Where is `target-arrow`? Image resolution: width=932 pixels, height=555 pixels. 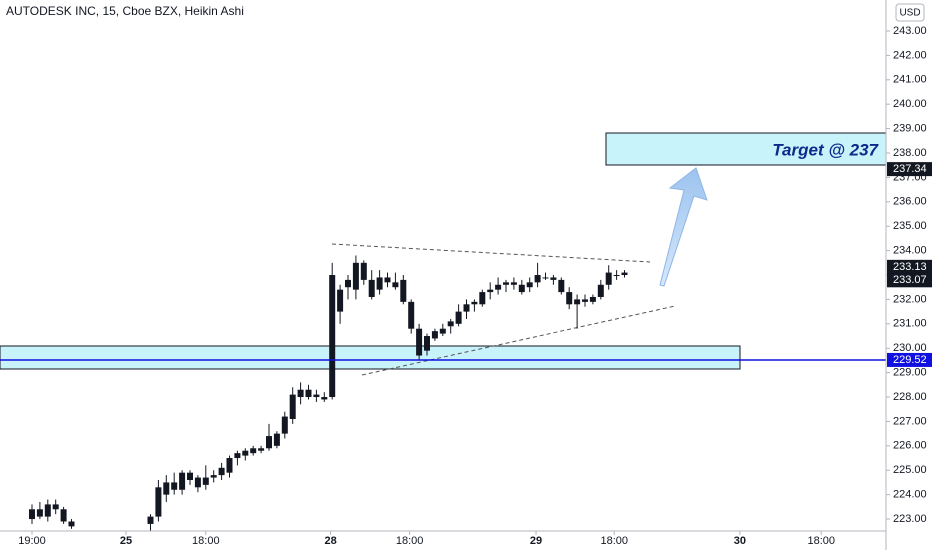
target-arrow is located at coordinates (683, 227).